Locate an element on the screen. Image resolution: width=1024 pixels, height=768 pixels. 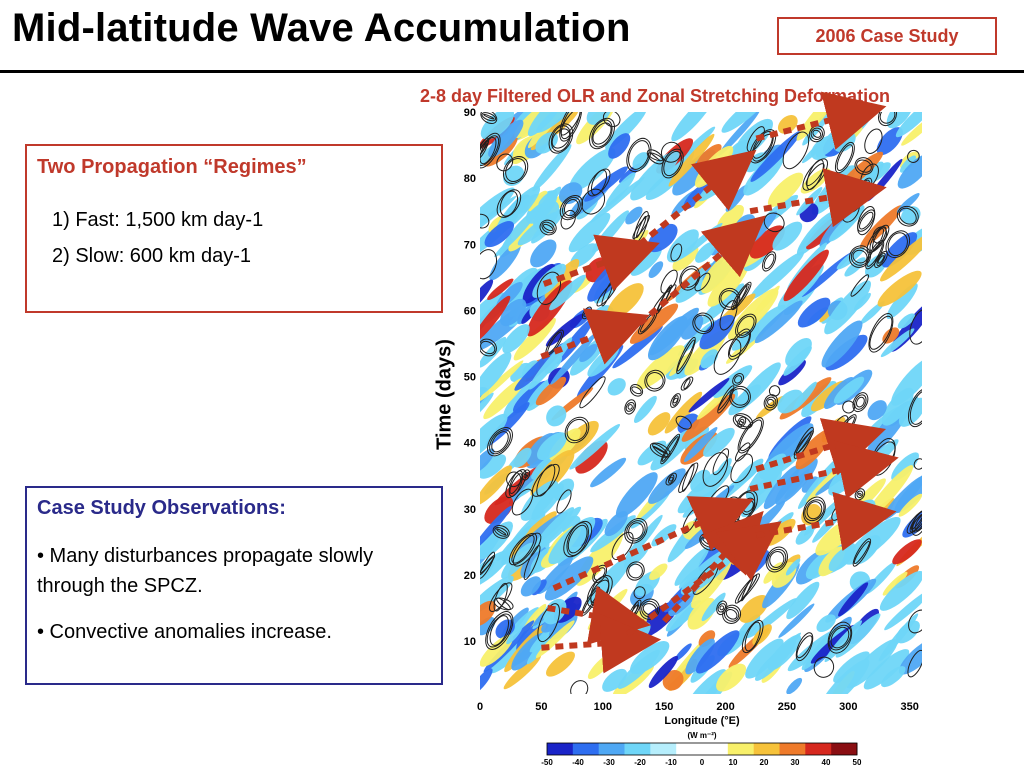
observation-item: • Convective anomalies increase. is located at coordinates (184, 632).